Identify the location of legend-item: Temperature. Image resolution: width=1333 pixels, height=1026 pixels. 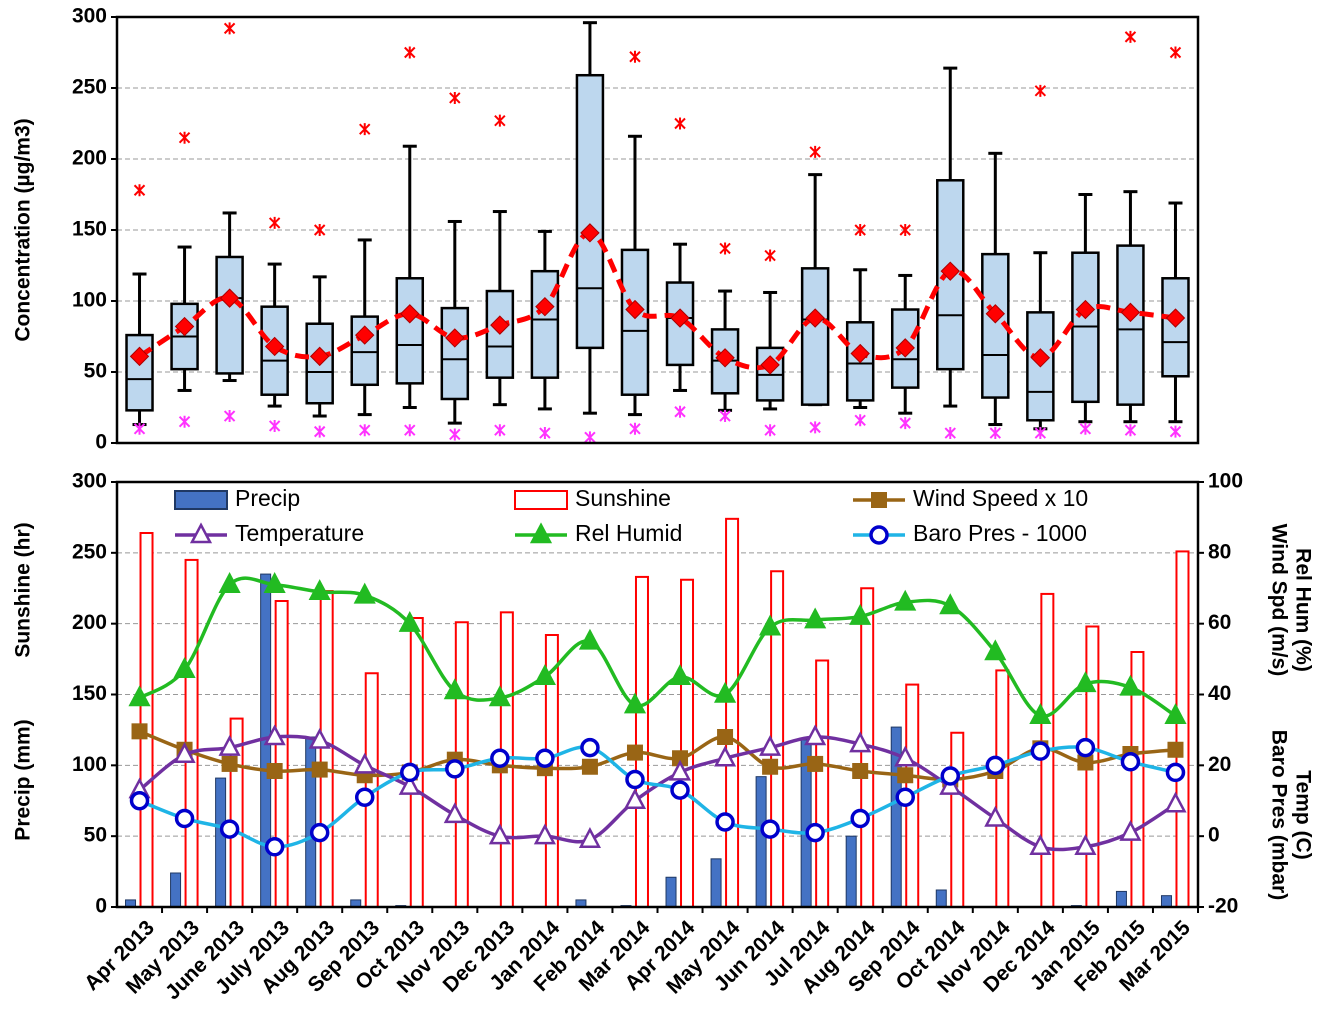
(269, 533).